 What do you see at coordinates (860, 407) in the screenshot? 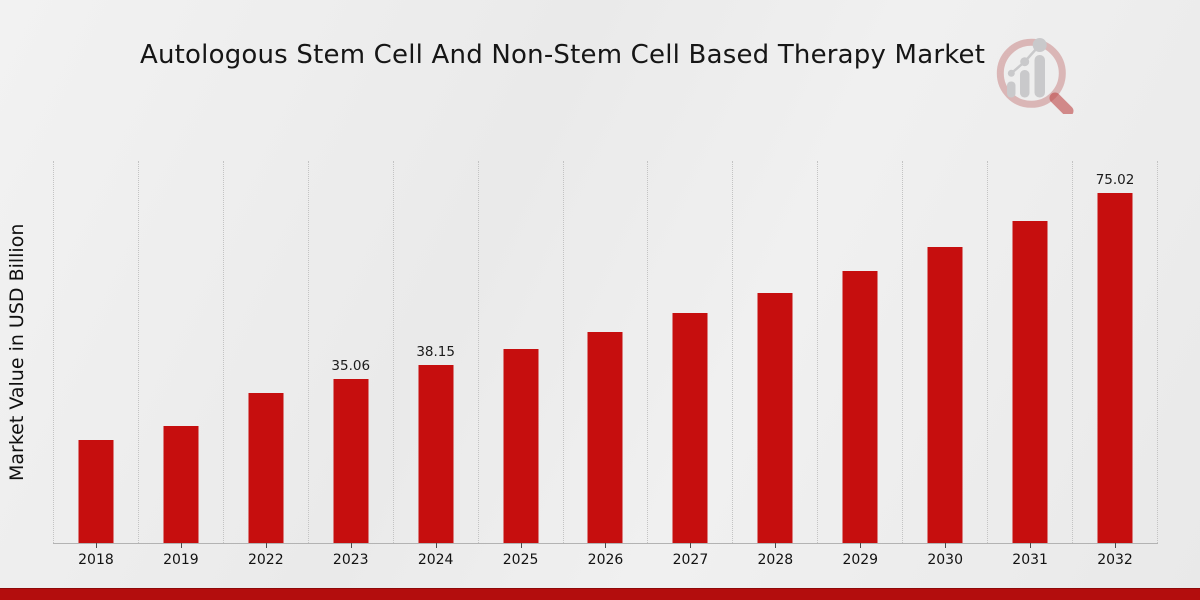
I see `bar-2029` at bounding box center [860, 407].